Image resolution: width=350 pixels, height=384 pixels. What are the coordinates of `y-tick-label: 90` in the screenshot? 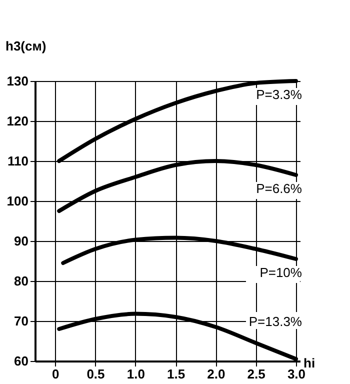 It's located at (21, 241).